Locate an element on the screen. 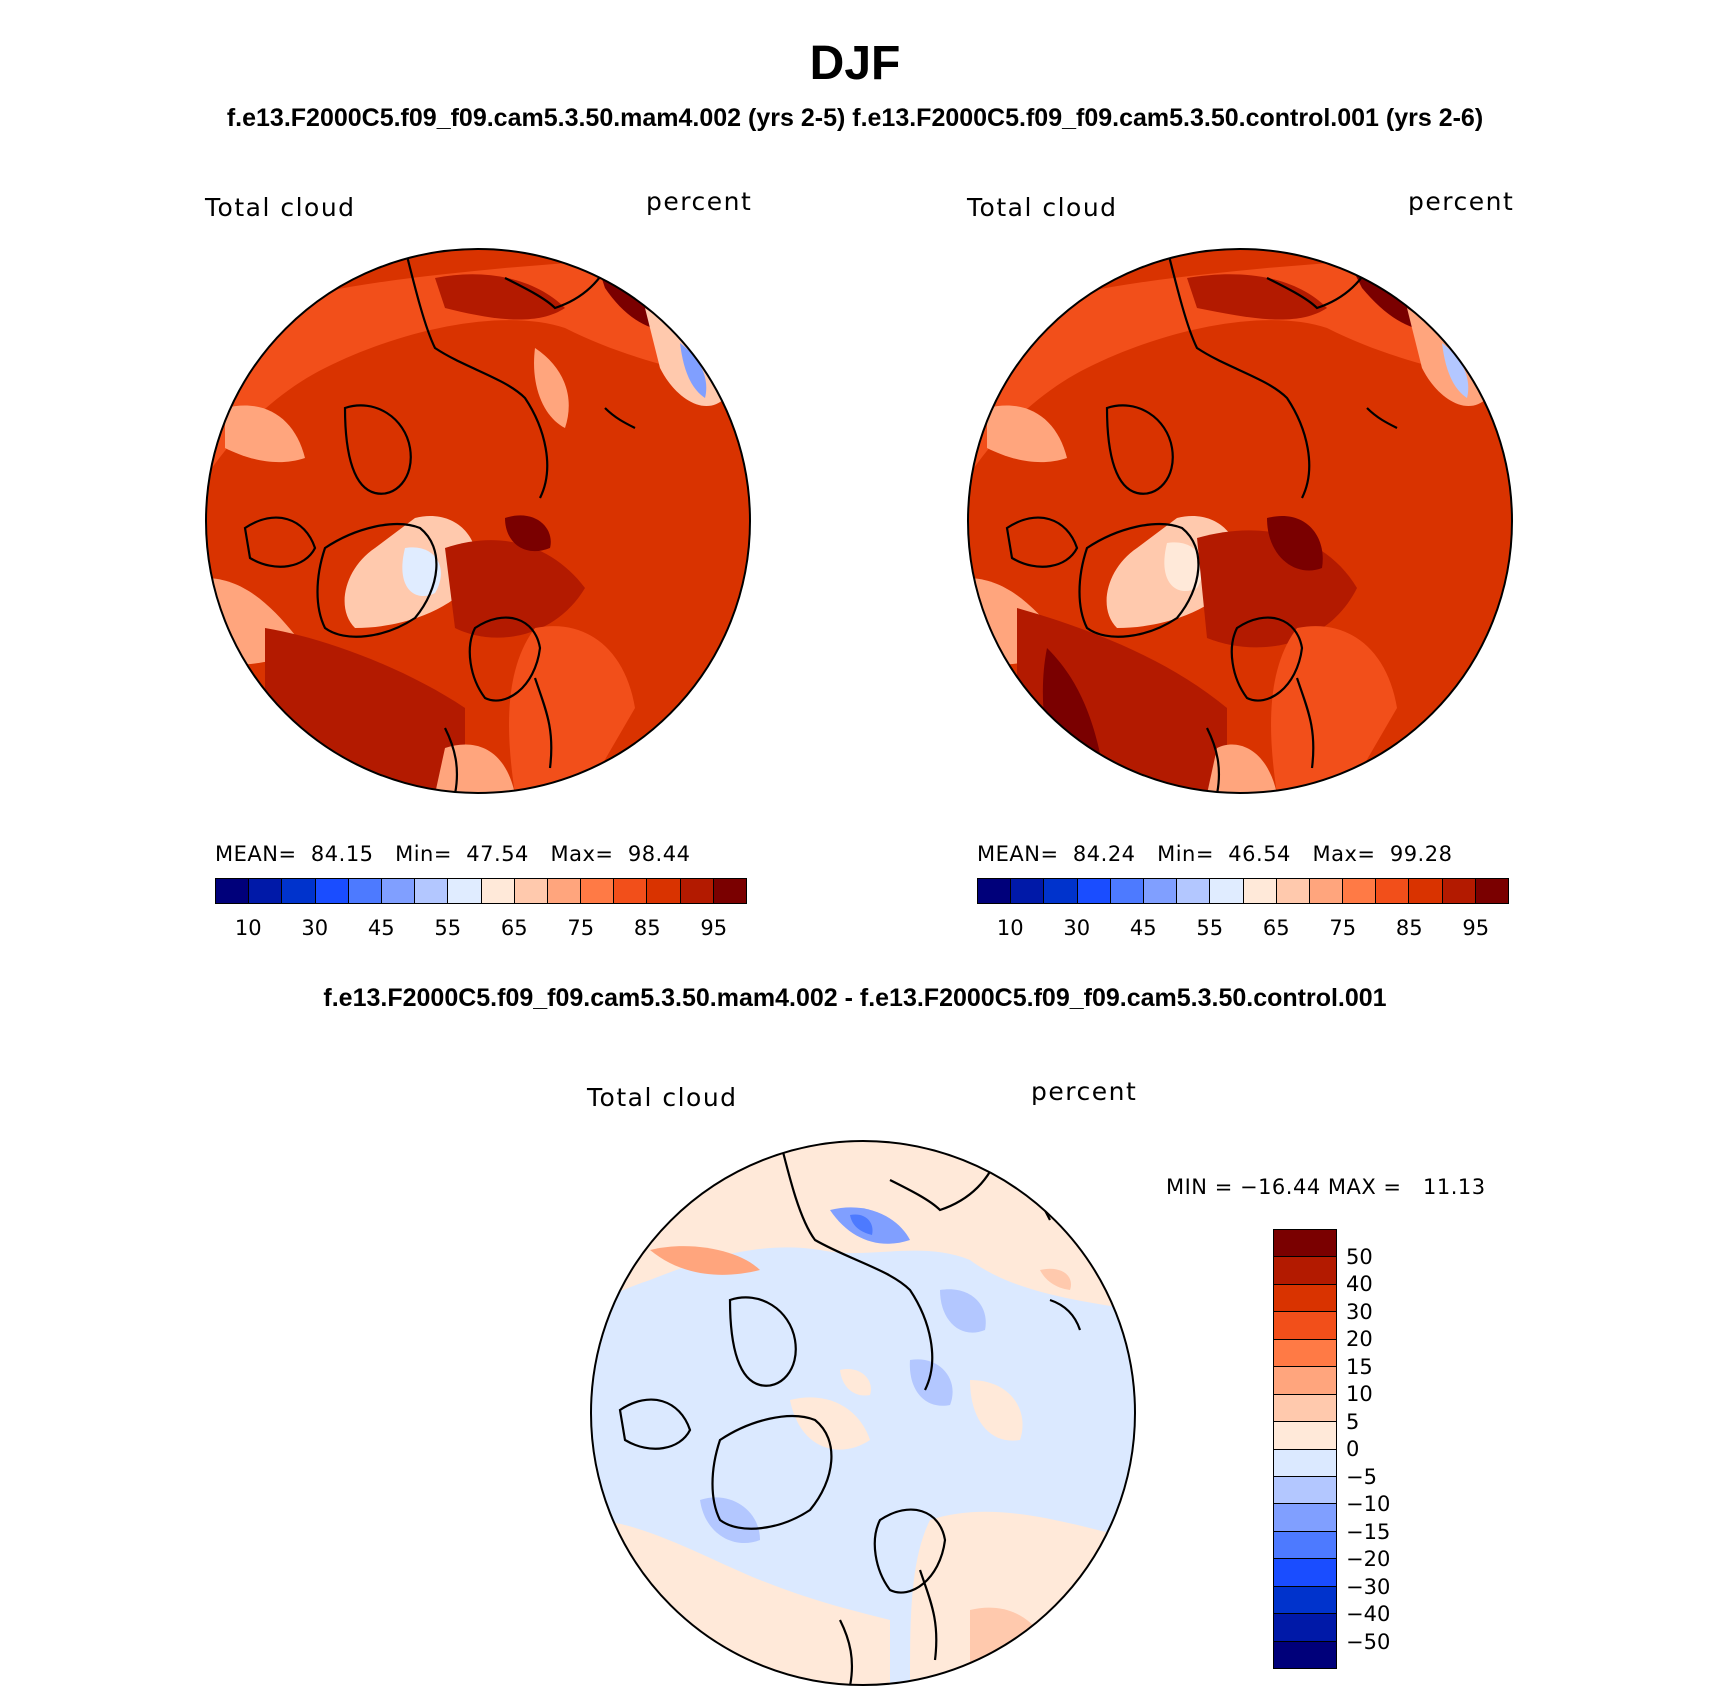 The width and height of the screenshot is (1710, 1686). left-max-value: 98.44 is located at coordinates (659, 854).